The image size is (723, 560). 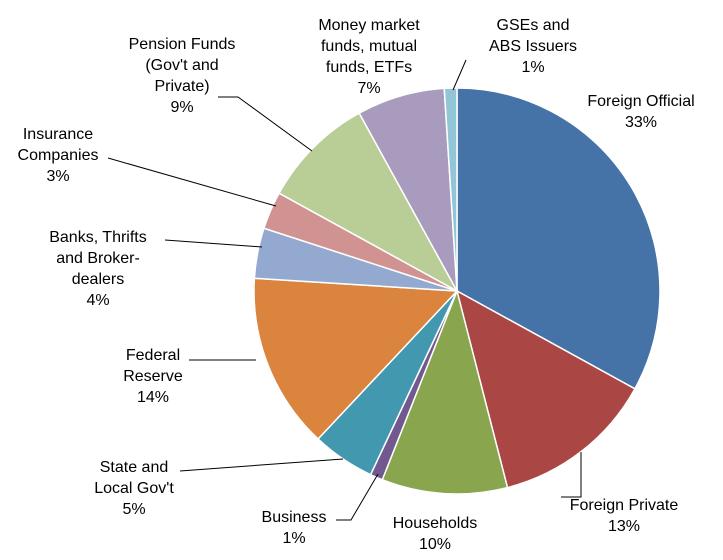 What do you see at coordinates (369, 57) in the screenshot?
I see `slice-label: Money market funds, mutual funds, ETFs 7%` at bounding box center [369, 57].